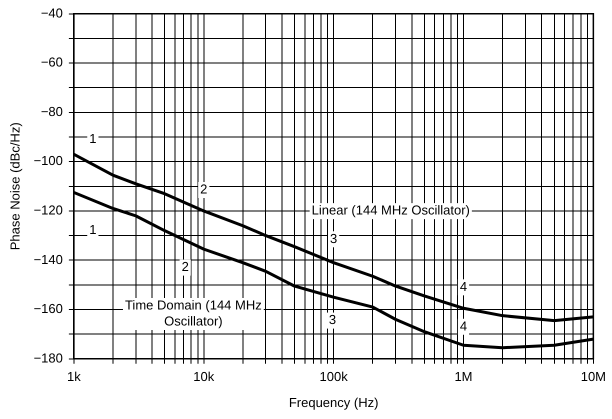 This screenshot has height=419, width=612. I want to click on x-tick-label: 1k, so click(74, 376).